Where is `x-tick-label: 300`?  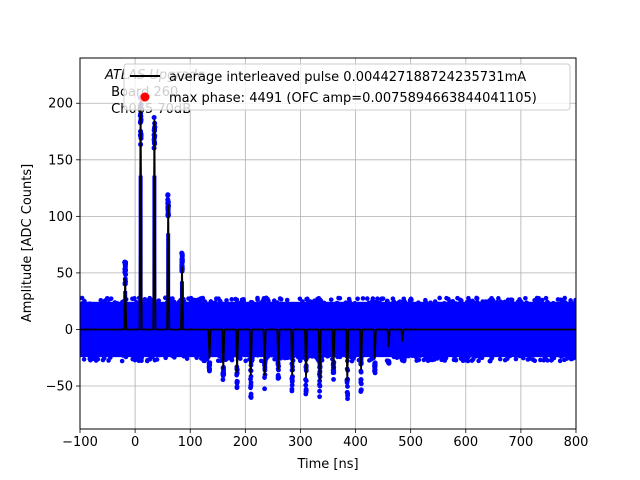 x-tick-label: 300 is located at coordinates (300, 442).